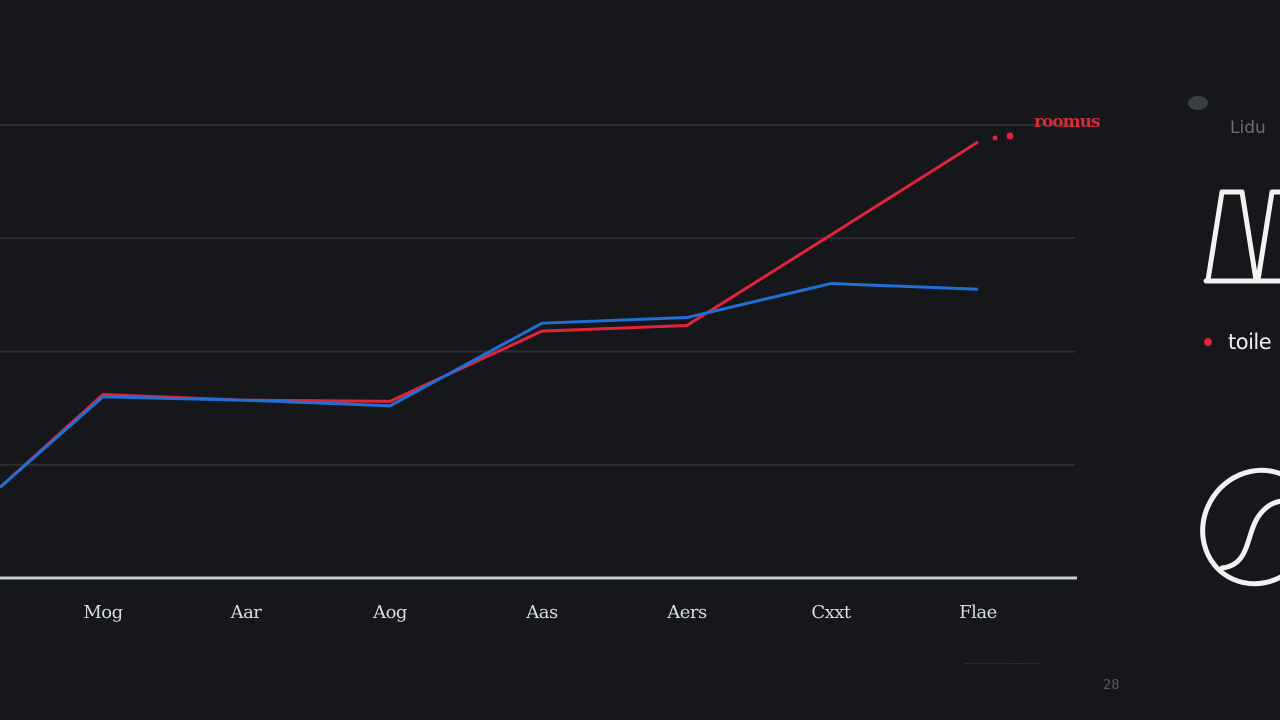 This screenshot has height=720, width=1280. I want to click on x-tick-label: Aog, so click(390, 612).